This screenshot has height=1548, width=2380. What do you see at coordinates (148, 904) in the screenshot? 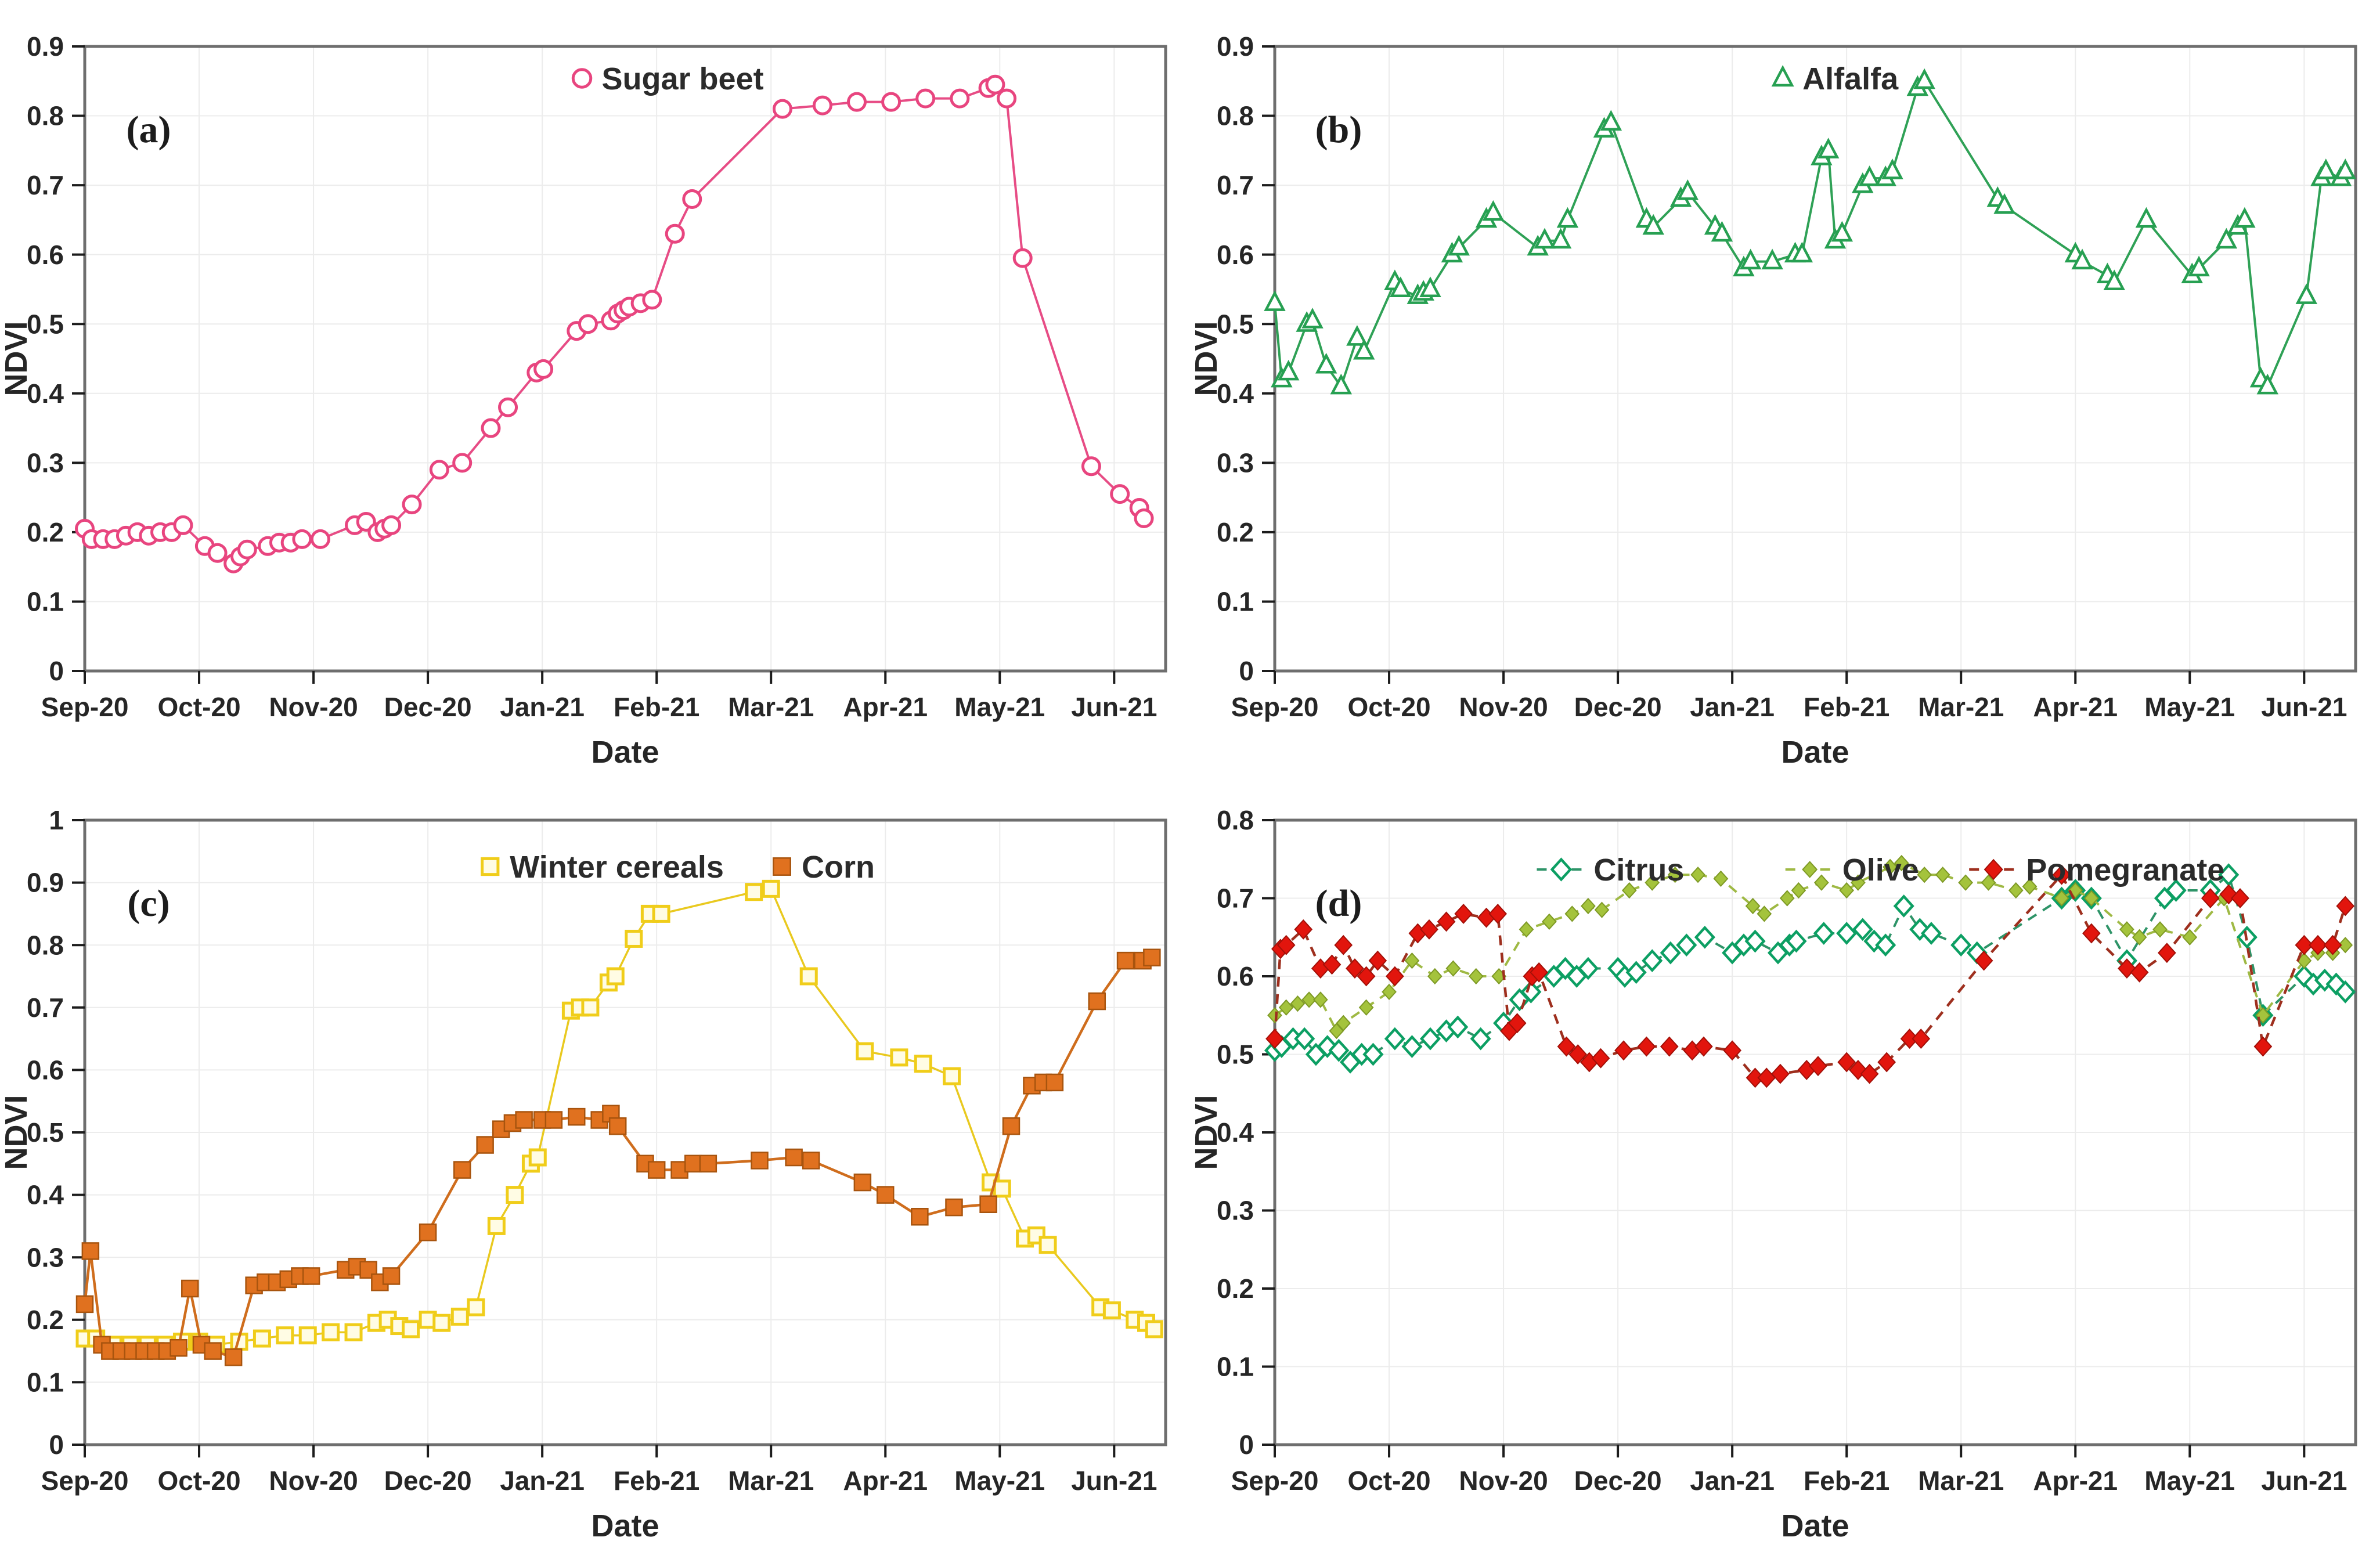
I see `panel-letter: (c)` at bounding box center [148, 904].